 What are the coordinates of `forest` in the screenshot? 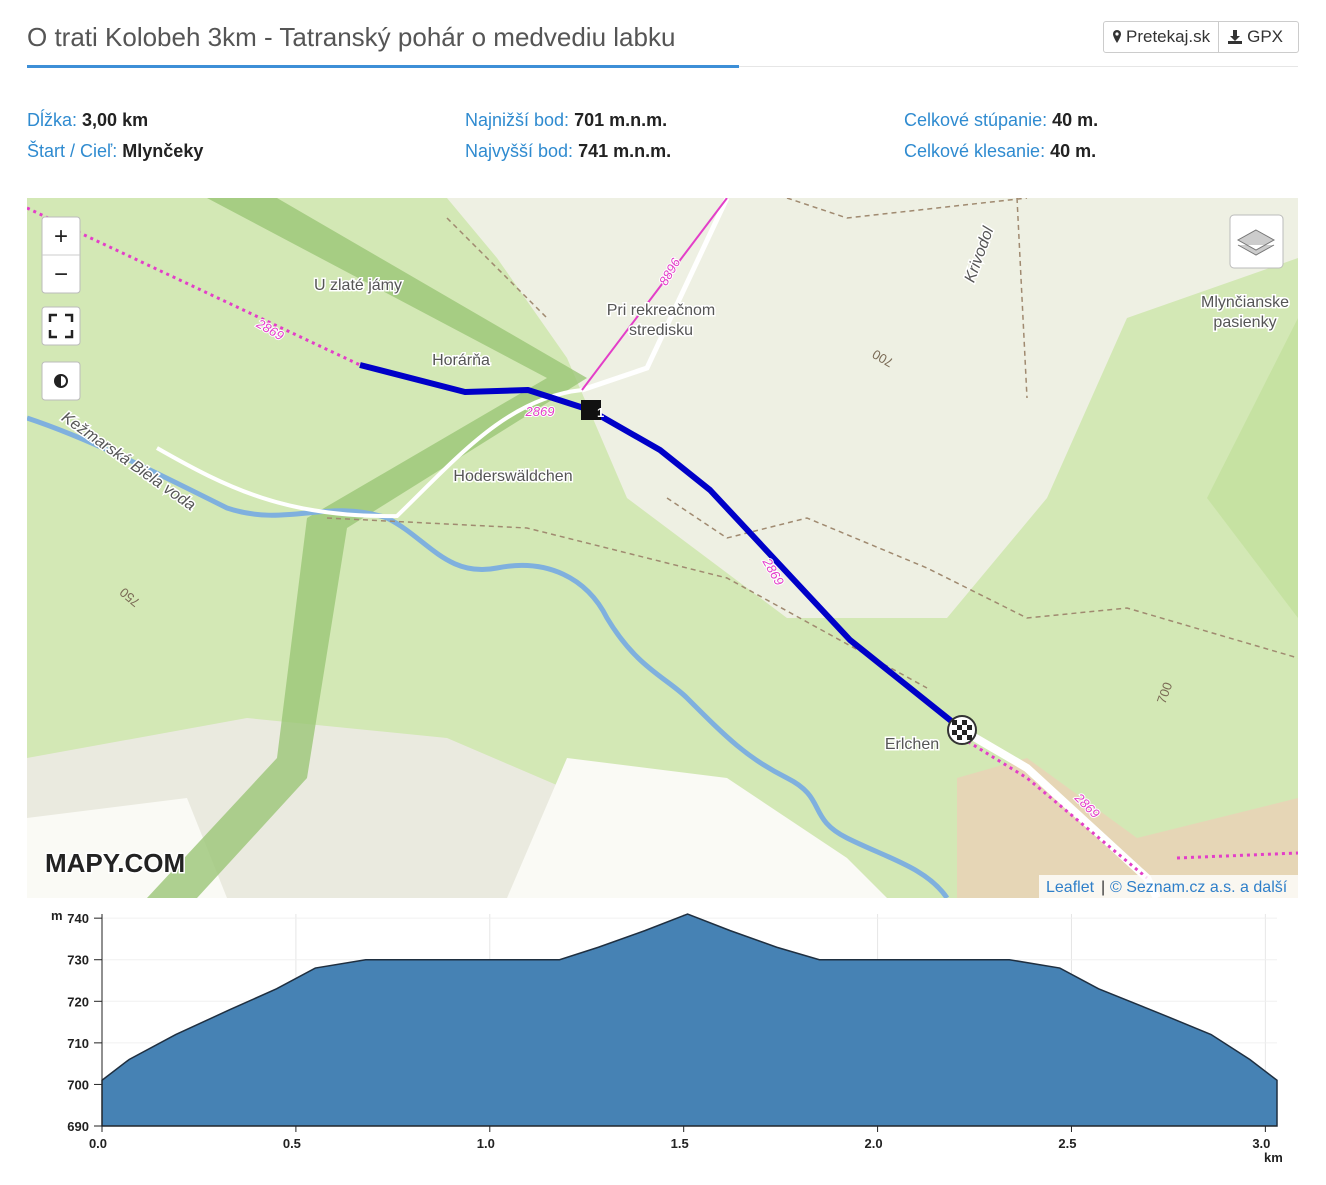 It's located at (1252, 468).